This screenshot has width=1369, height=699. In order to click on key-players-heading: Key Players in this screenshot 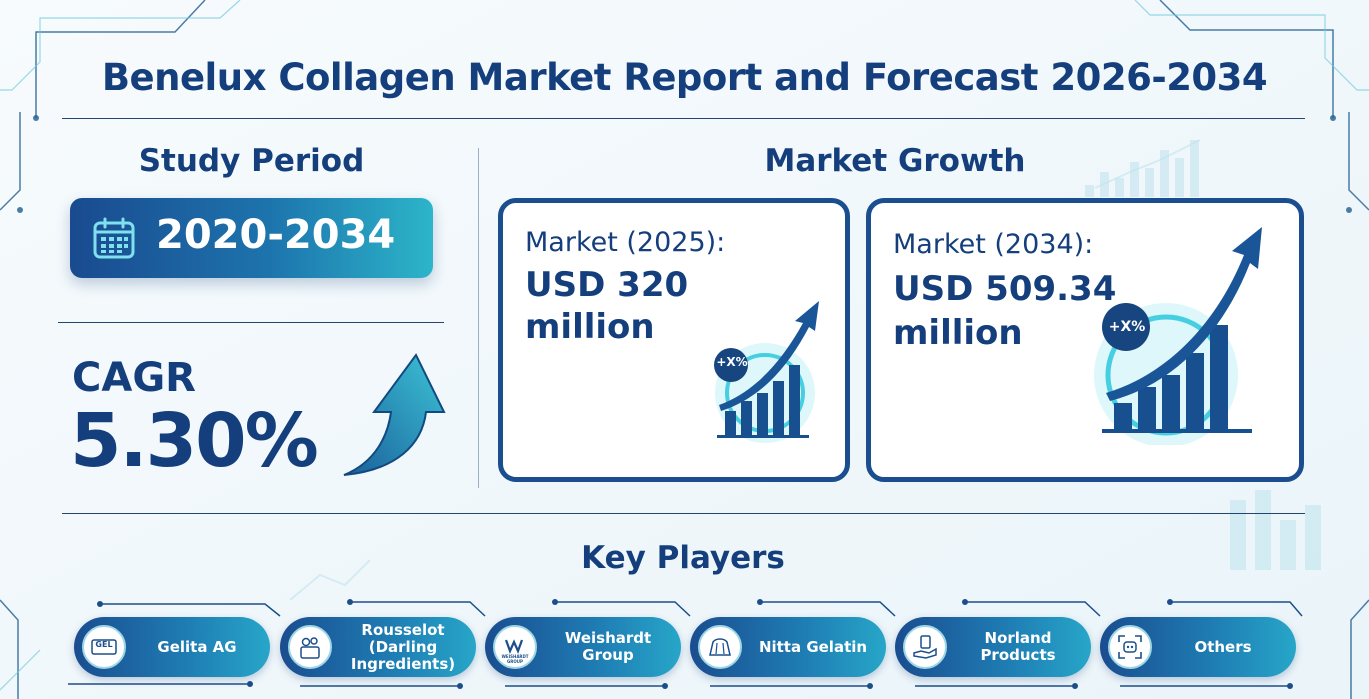, I will do `click(683, 558)`.